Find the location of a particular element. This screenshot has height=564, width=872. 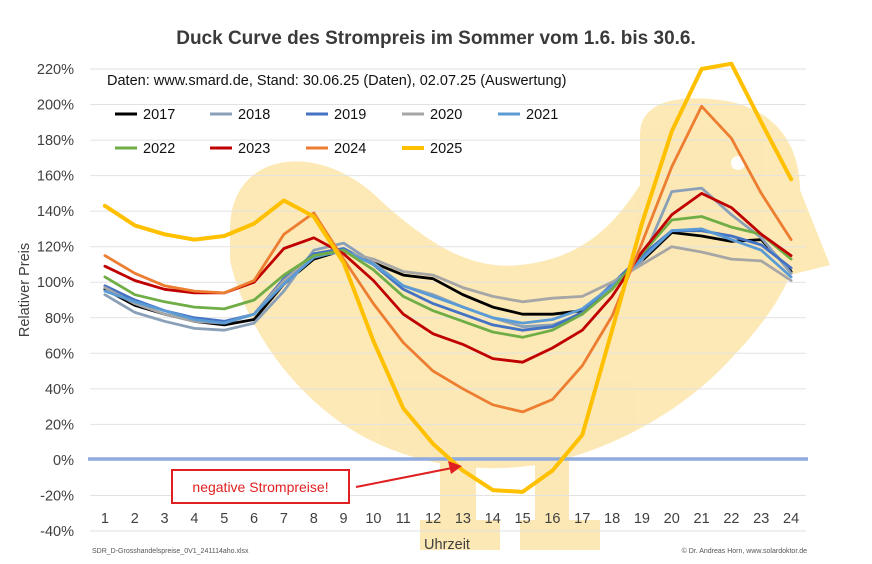

x-tick-label: 24 is located at coordinates (791, 519).